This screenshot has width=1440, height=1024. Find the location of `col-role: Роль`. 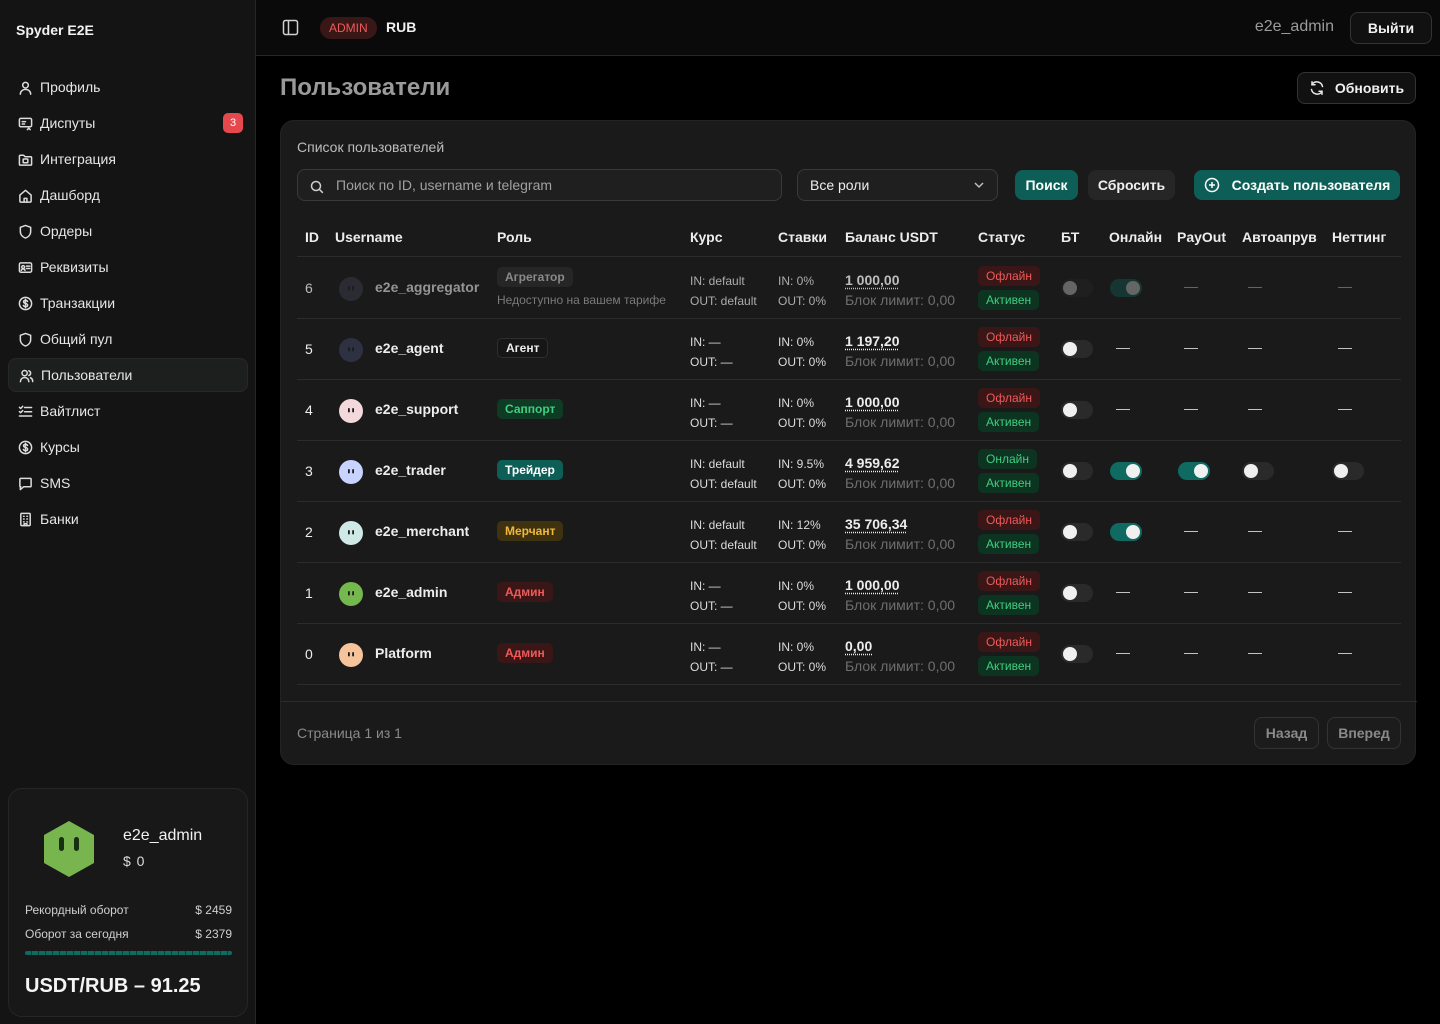

col-role: Роль is located at coordinates (514, 237).